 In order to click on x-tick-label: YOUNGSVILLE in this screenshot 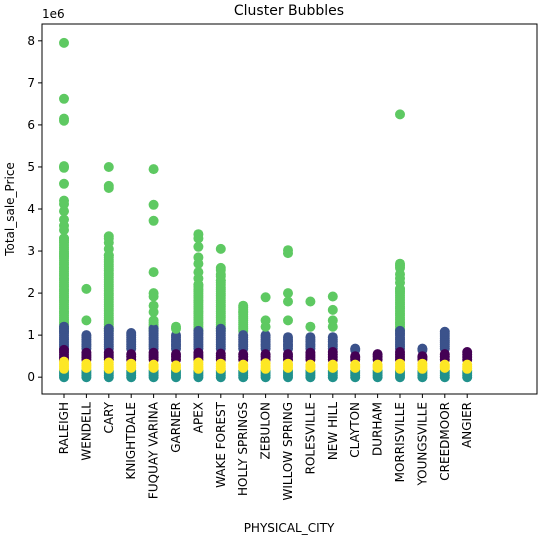, I will do `click(422, 444)`.